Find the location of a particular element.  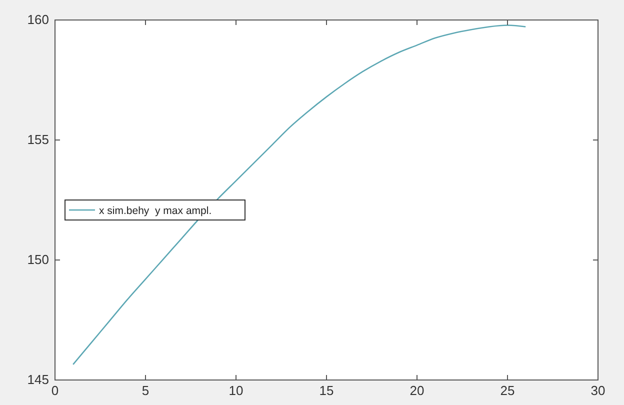

y-tick-label: 145 is located at coordinates (38, 379).